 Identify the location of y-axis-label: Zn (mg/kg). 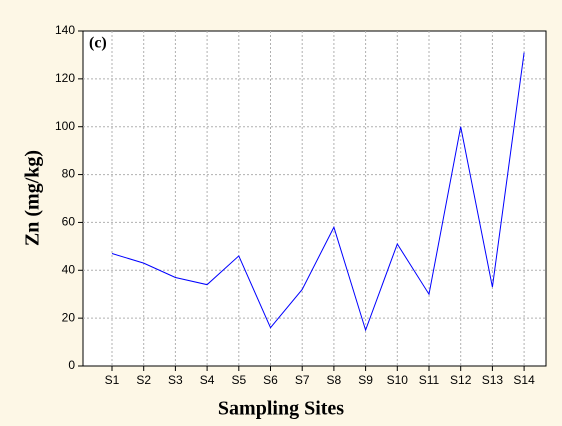
(33, 198).